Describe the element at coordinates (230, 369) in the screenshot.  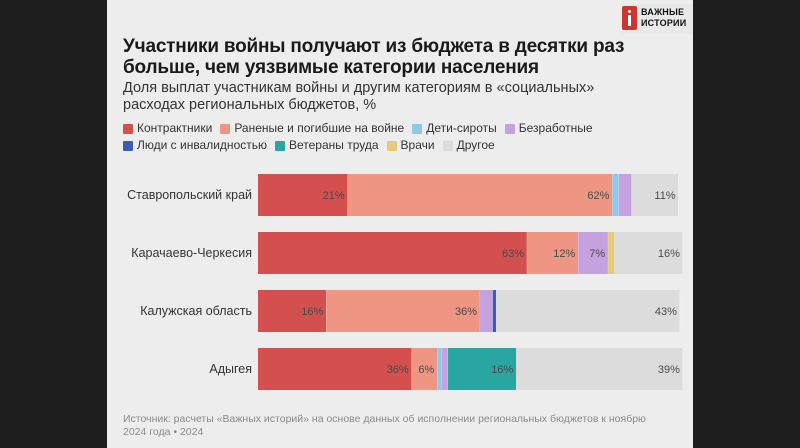
I see `category-label: Адыгея` at that location.